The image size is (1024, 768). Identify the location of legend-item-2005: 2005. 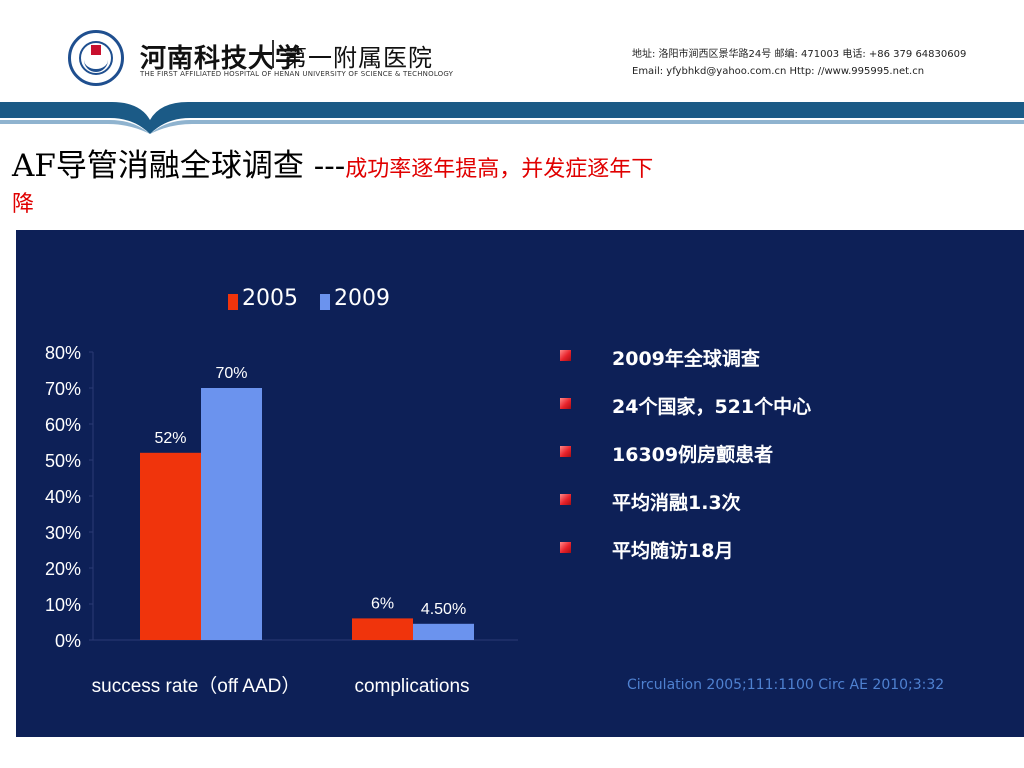
(288, 300).